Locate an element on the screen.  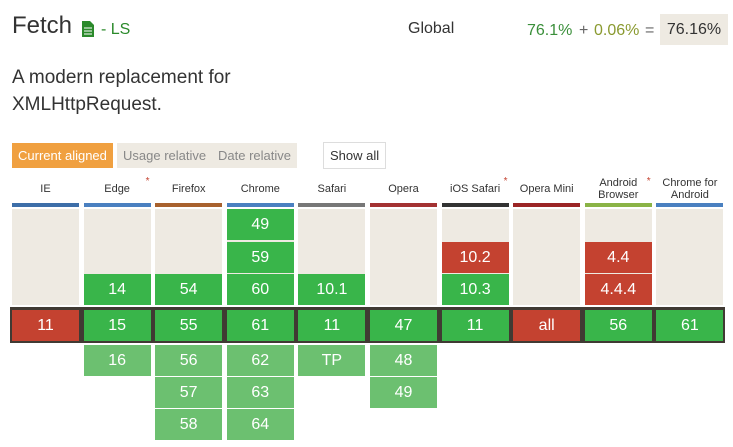
show-all-button: Show all is located at coordinates (355, 155).